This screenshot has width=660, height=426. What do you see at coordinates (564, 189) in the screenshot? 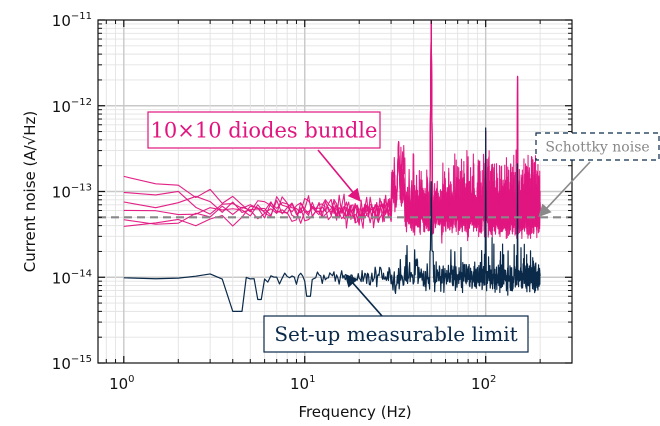
I see `schottky-noise-arrow` at bounding box center [564, 189].